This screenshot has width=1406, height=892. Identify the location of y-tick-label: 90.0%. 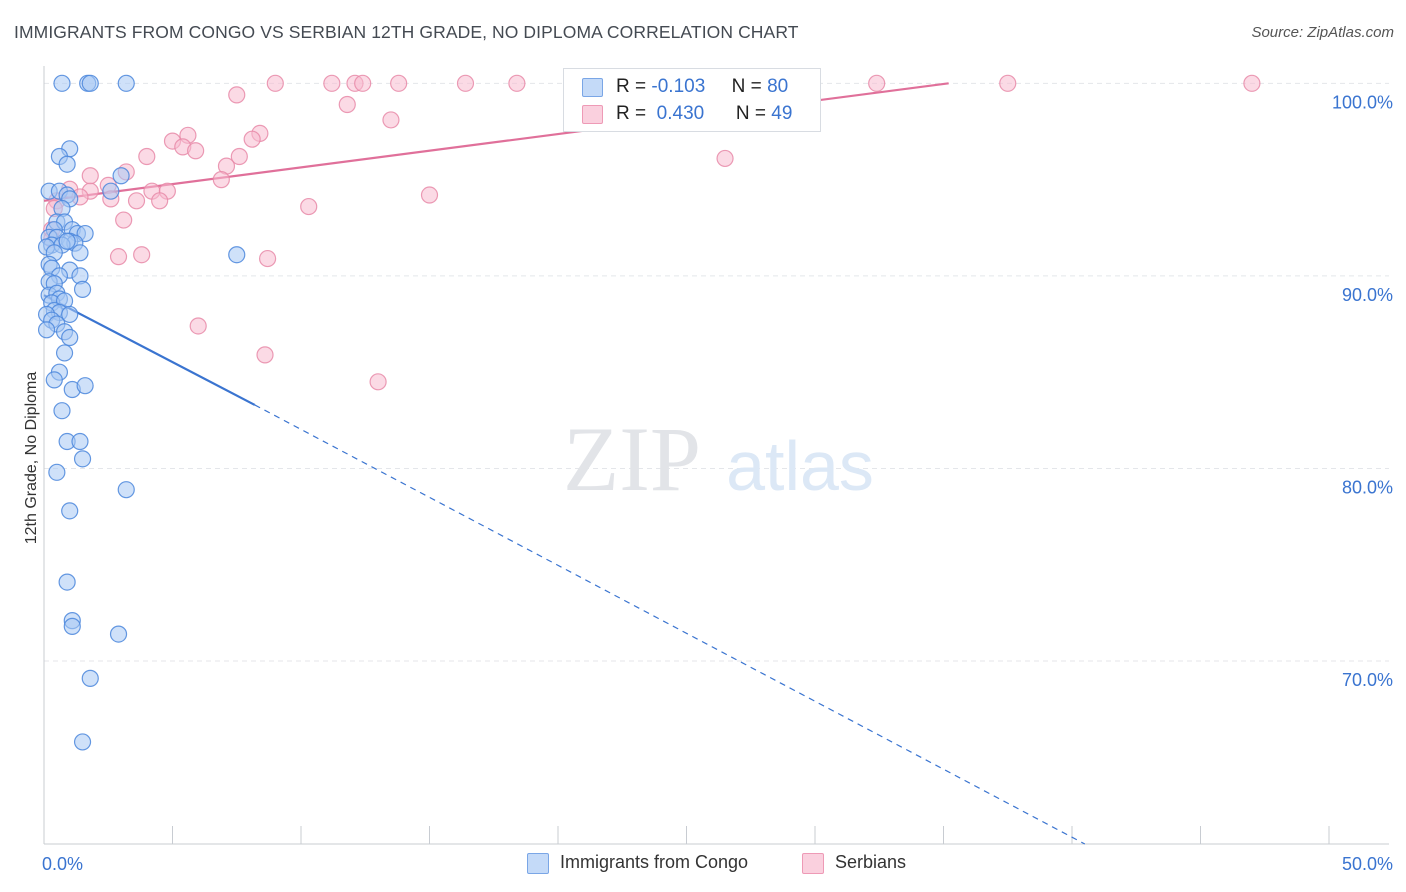
(1367, 295).